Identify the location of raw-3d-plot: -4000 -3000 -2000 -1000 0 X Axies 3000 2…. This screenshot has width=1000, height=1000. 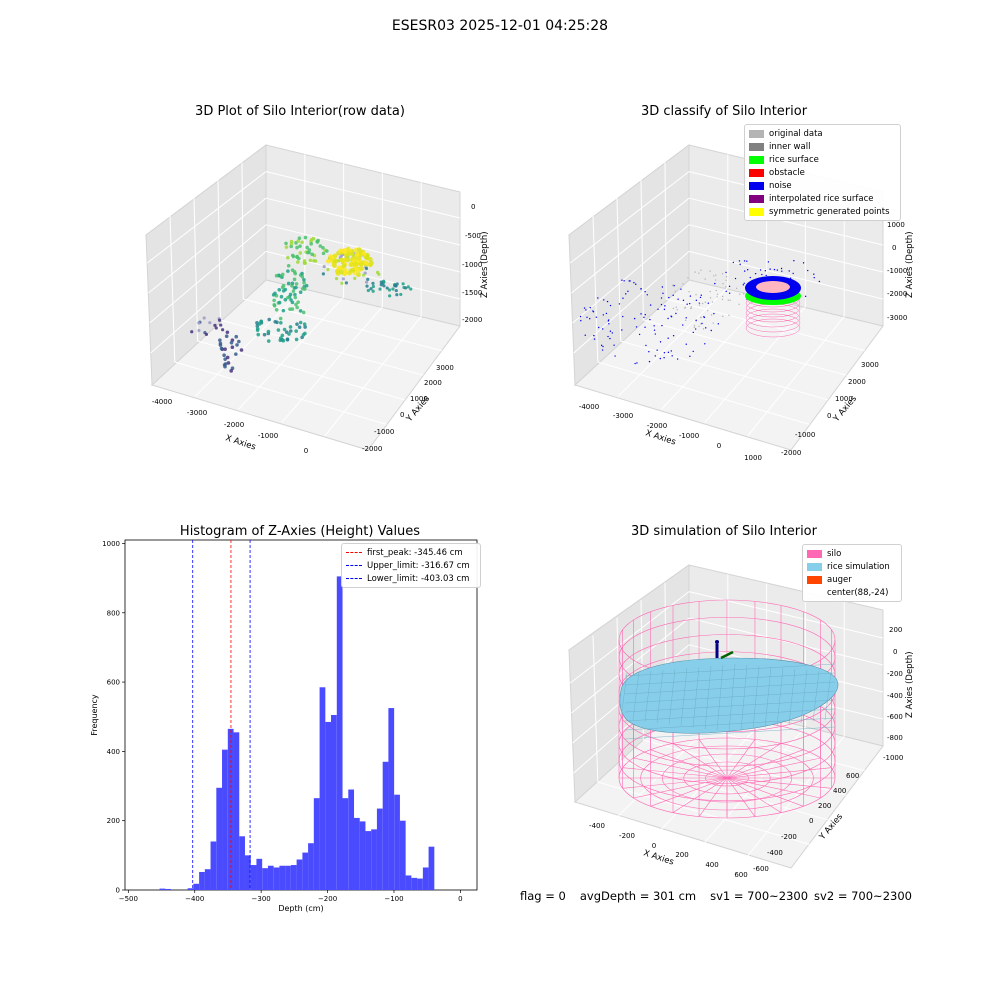
(317, 299).